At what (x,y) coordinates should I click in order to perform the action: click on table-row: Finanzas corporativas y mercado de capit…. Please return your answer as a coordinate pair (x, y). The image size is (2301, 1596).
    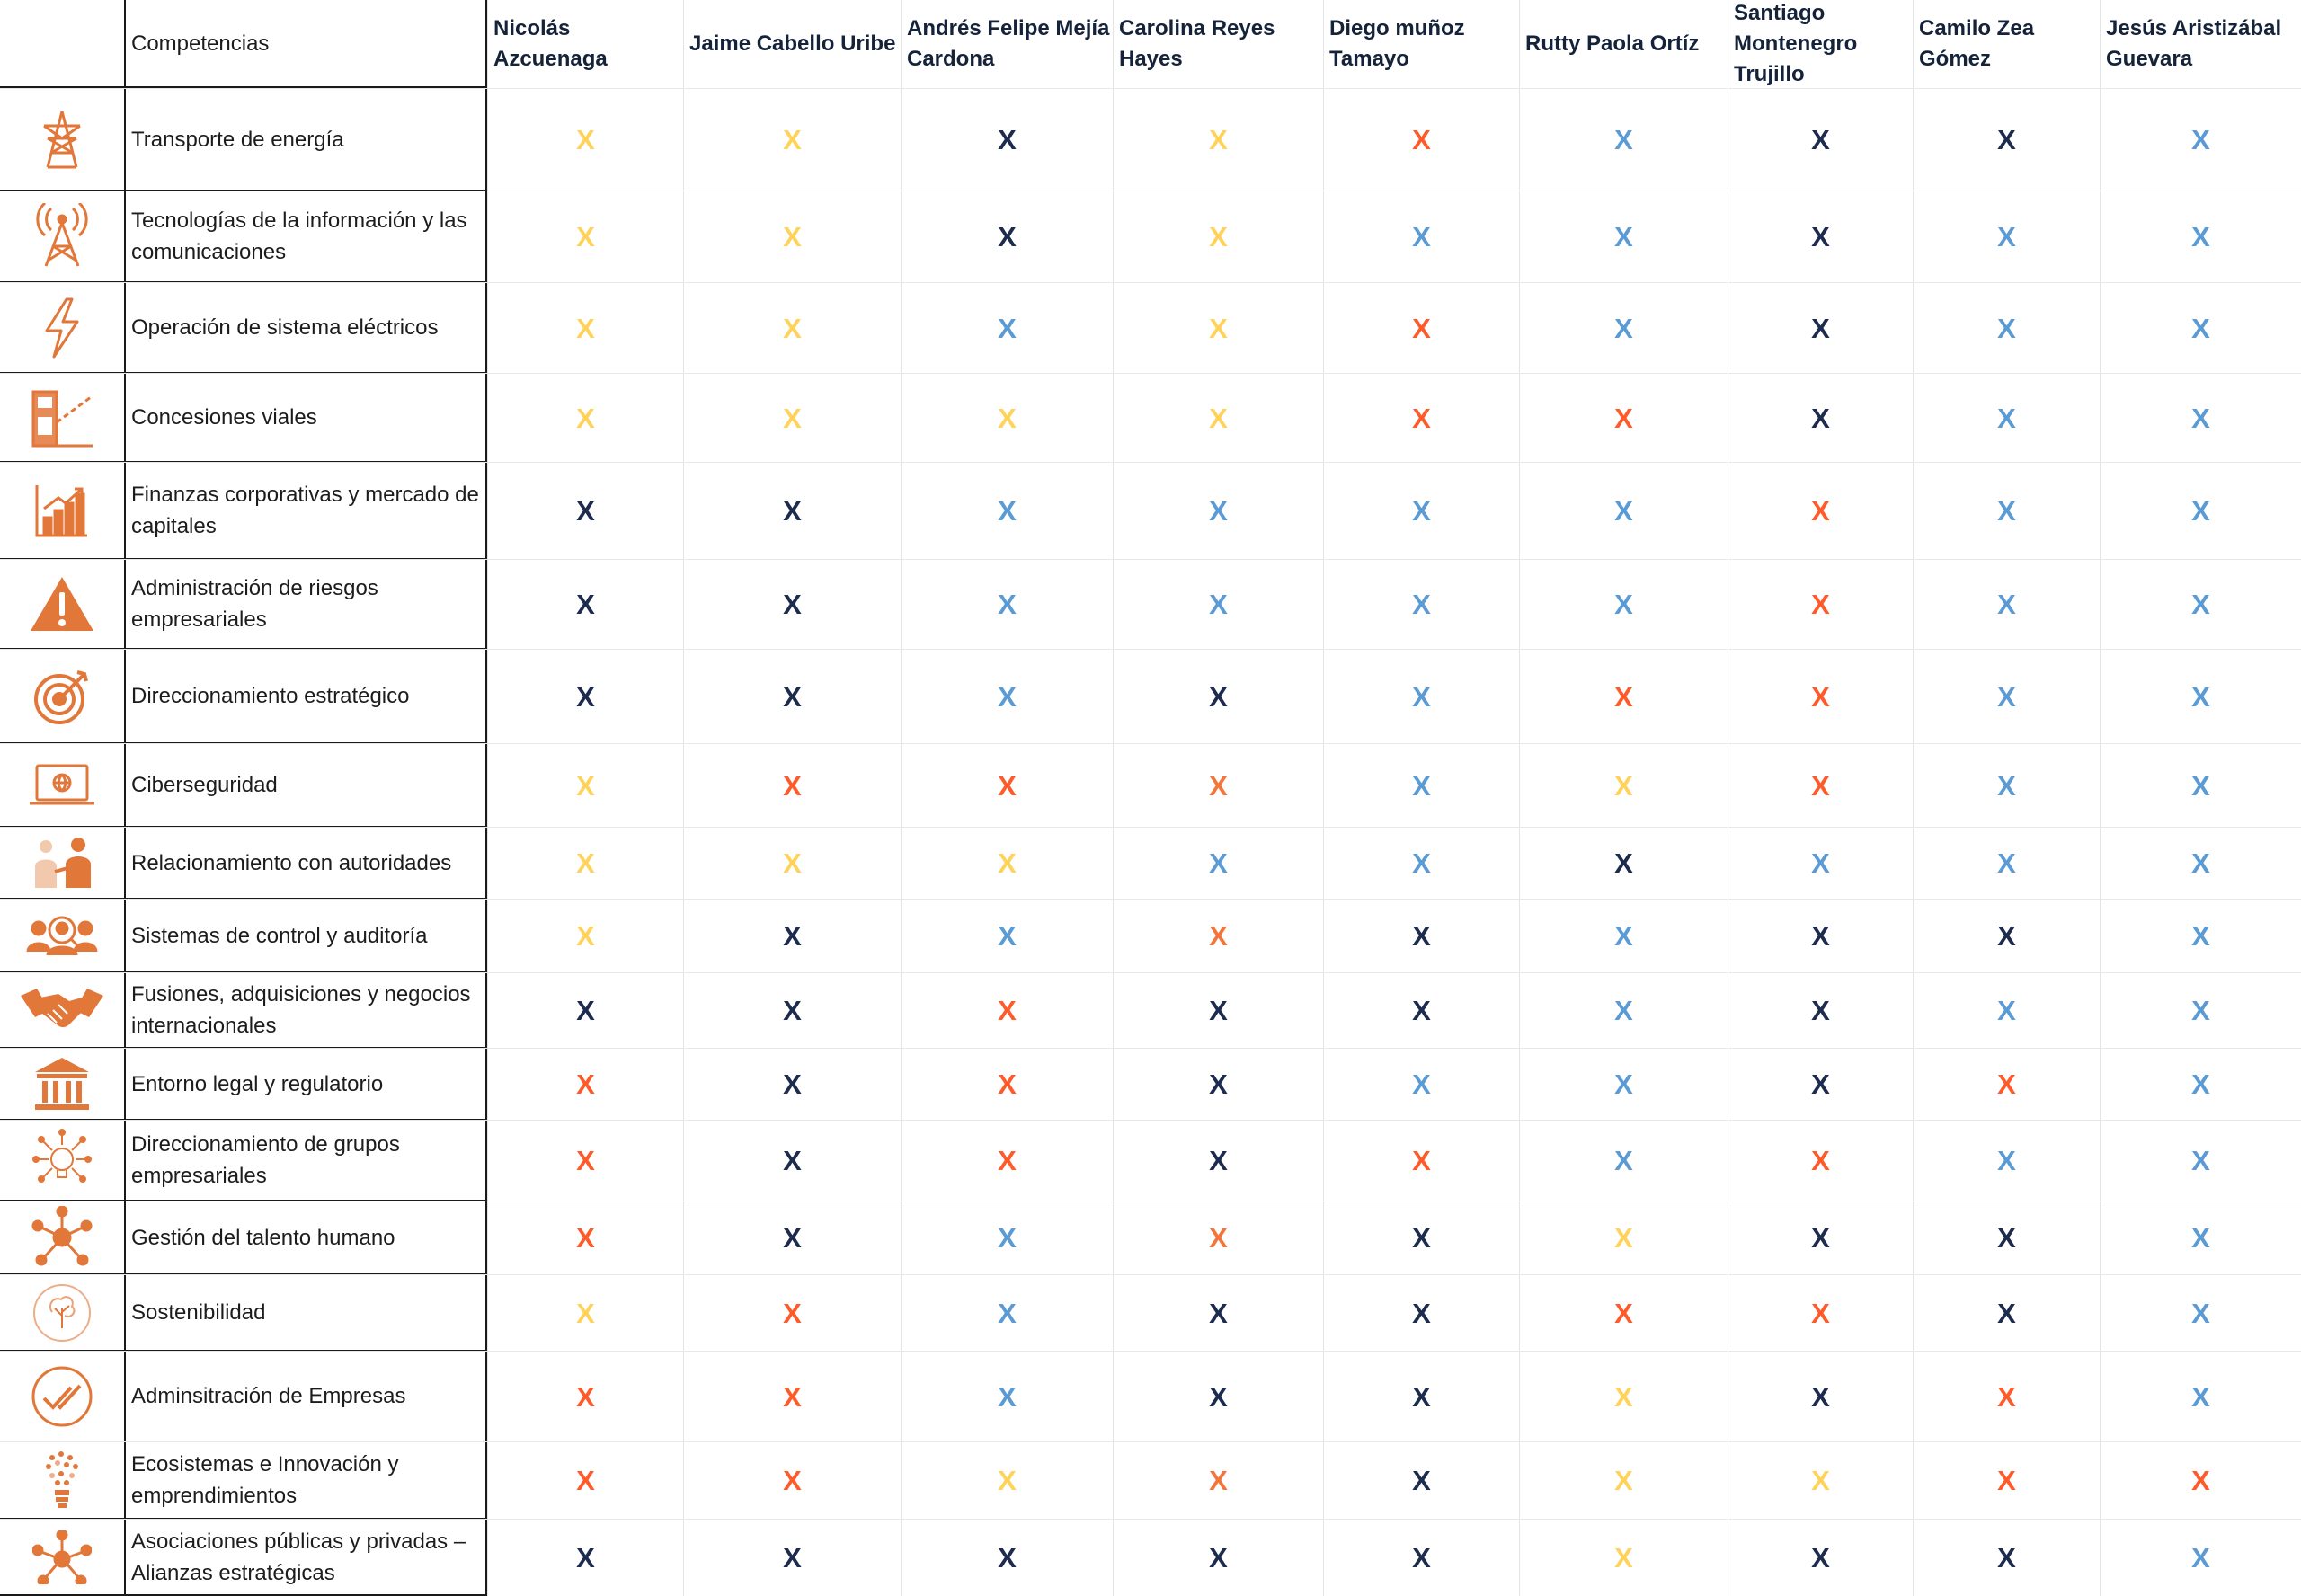
    Looking at the image, I should click on (1150, 511).